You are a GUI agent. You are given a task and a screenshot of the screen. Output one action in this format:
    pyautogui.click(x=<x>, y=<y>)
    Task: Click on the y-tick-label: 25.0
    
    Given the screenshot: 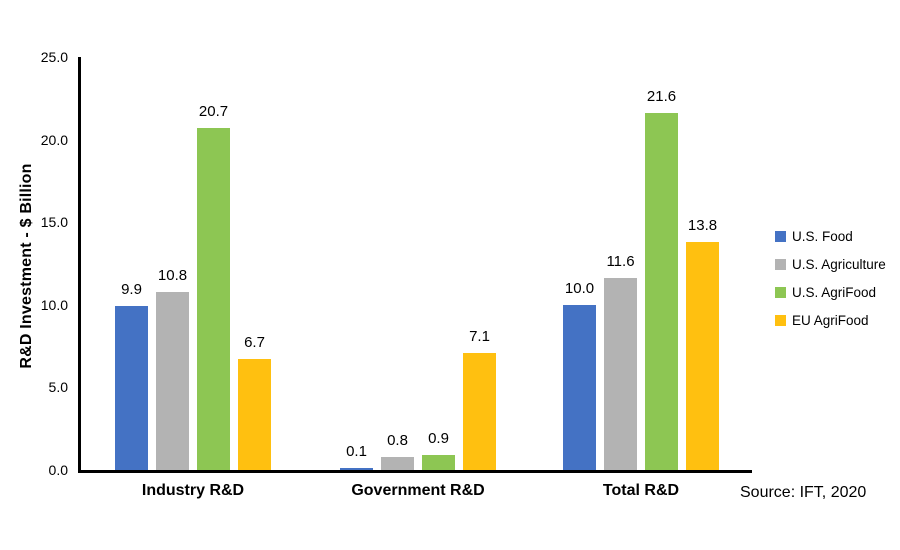 What is the action you would take?
    pyautogui.click(x=54, y=57)
    